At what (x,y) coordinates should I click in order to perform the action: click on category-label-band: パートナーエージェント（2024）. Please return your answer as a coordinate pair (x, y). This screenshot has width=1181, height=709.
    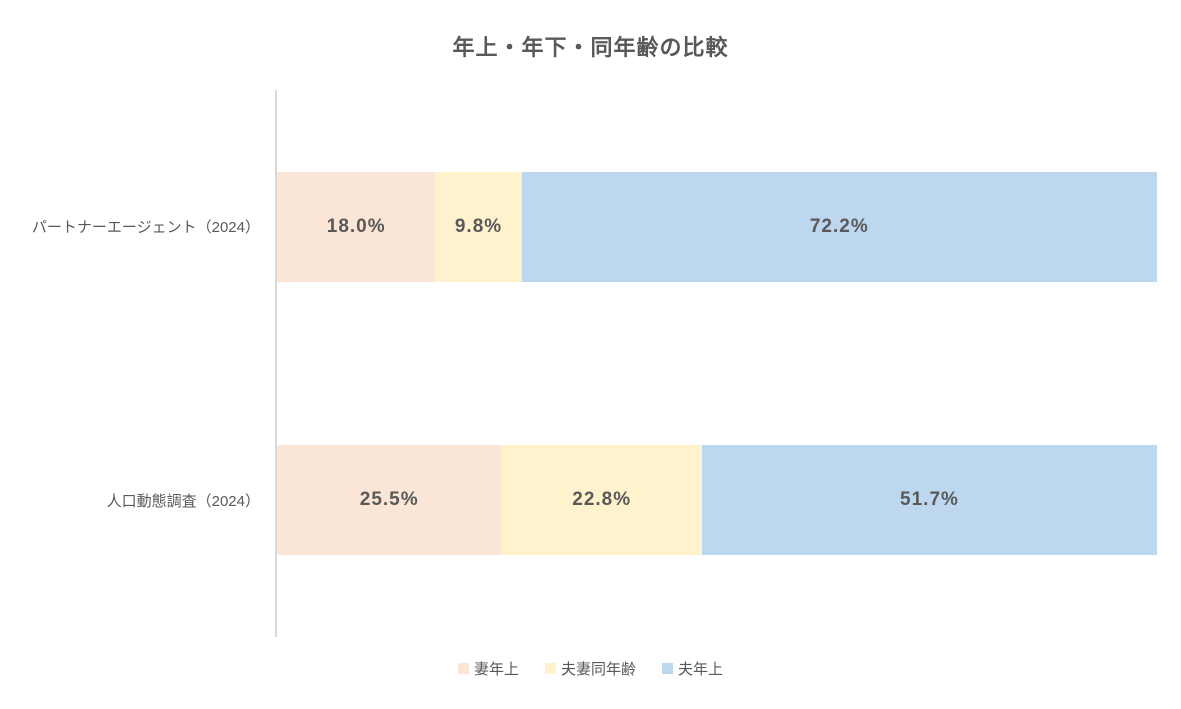
    Looking at the image, I should click on (130, 227).